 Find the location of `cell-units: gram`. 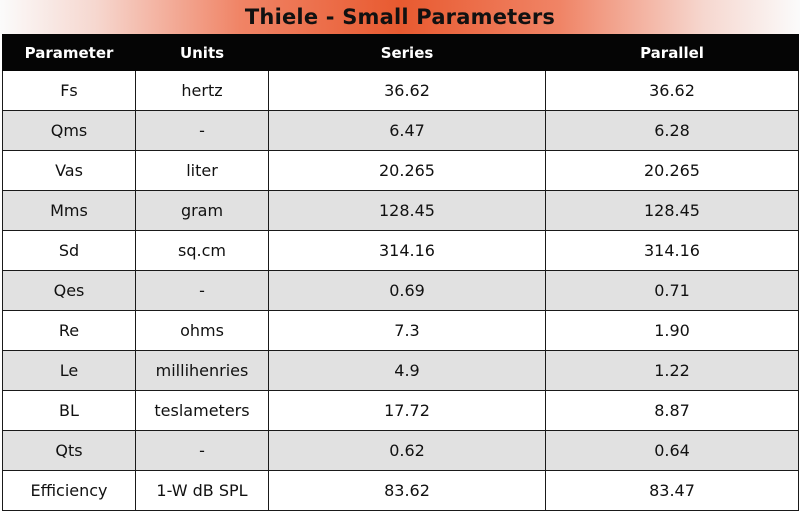

cell-units: gram is located at coordinates (202, 210).